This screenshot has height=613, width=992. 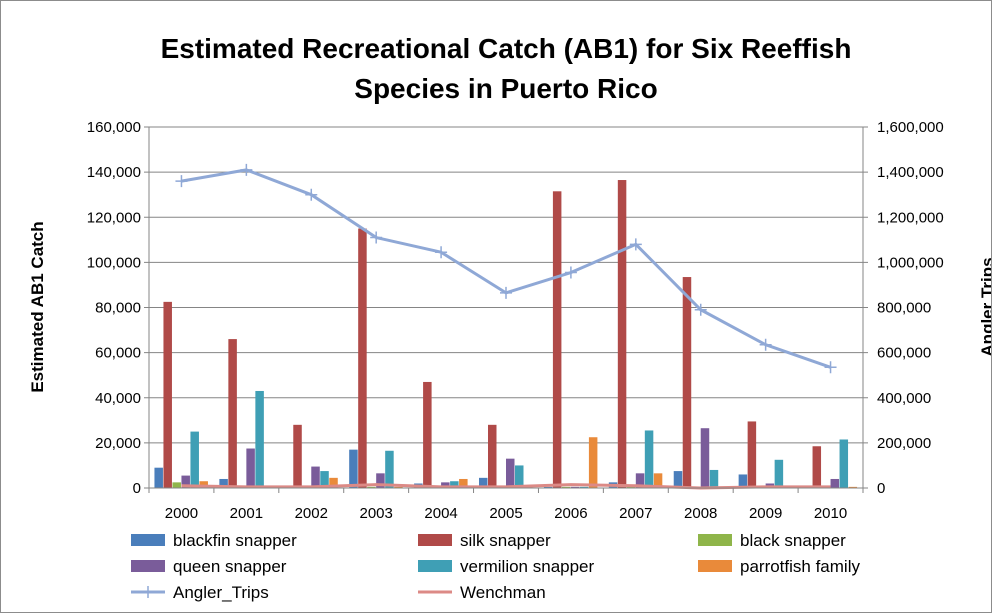 What do you see at coordinates (505, 540) in the screenshot?
I see `legend-label-silk-snapper: silk snapper` at bounding box center [505, 540].